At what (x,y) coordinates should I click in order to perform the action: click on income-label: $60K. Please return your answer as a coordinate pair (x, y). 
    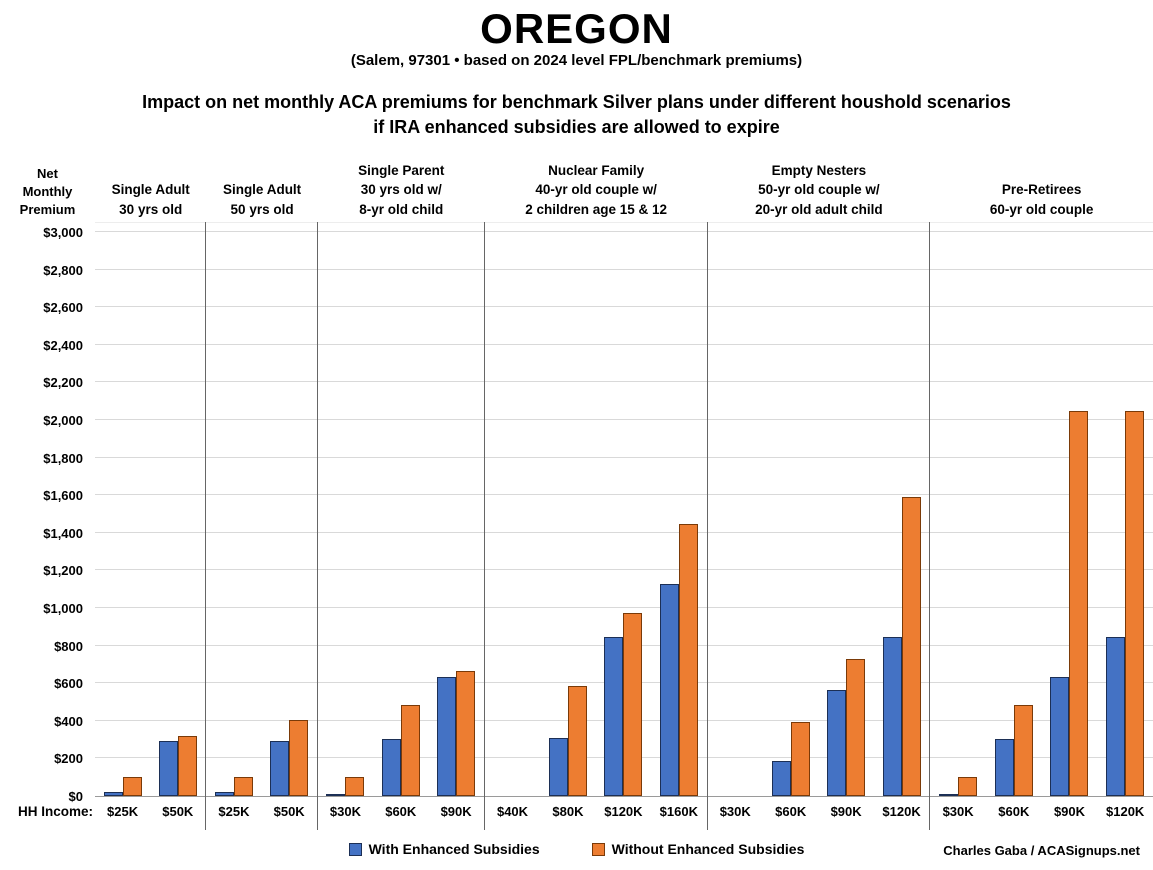
    Looking at the image, I should click on (1014, 811).